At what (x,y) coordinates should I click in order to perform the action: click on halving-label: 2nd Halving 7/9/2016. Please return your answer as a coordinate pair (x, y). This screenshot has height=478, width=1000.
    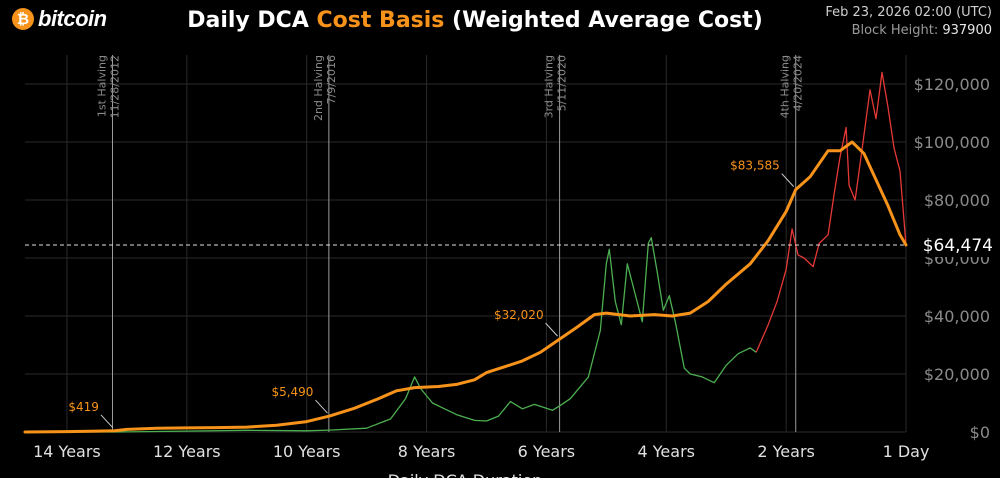
    Looking at the image, I should click on (325, 88).